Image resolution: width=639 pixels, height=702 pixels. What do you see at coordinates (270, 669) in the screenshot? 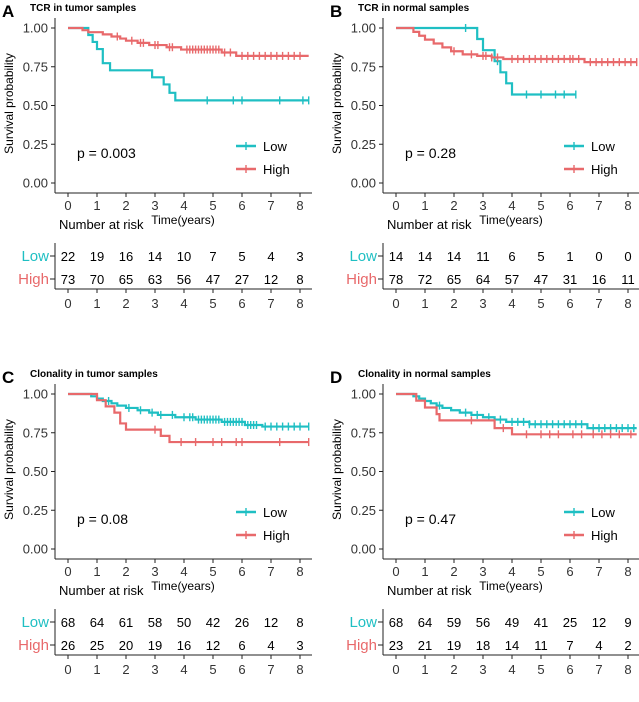
I see `risk-x-tick-label: 7` at bounding box center [270, 669].